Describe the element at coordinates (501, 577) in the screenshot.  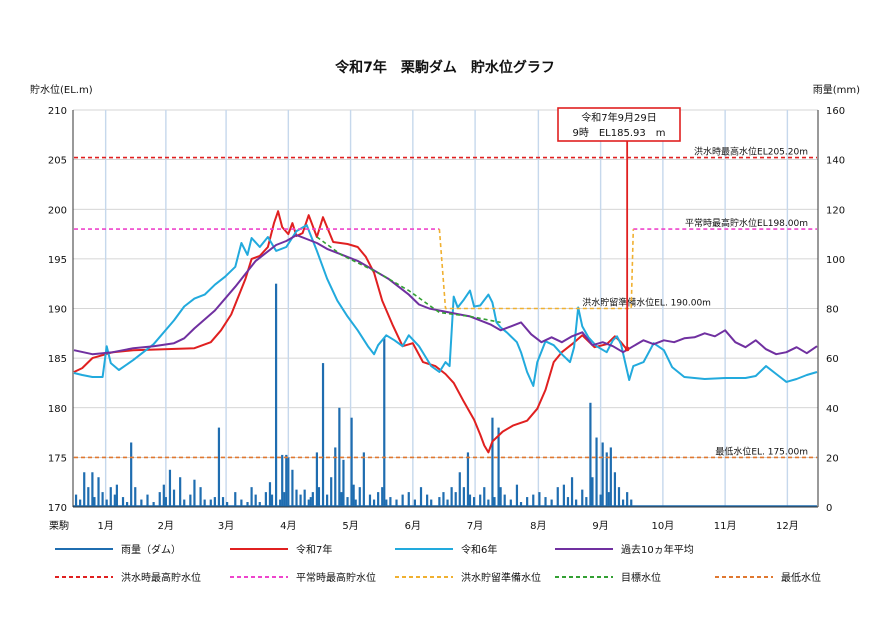
I see `legend-label: 洪水貯留準備水位` at that location.